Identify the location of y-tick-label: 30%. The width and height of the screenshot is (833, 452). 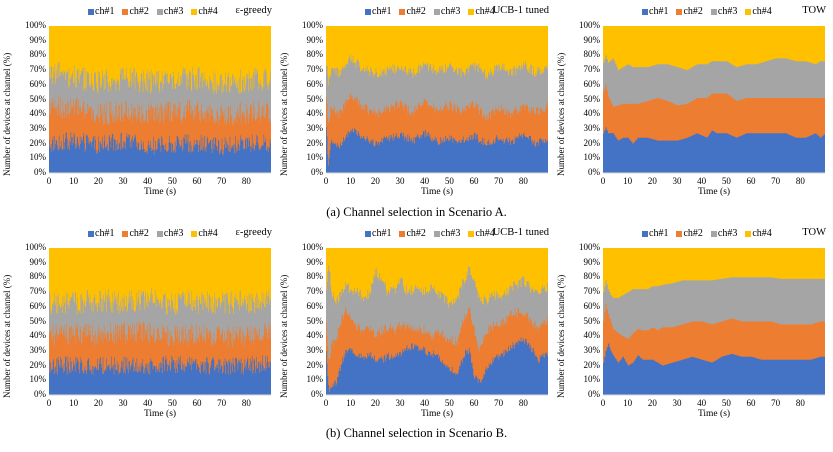
(38, 349).